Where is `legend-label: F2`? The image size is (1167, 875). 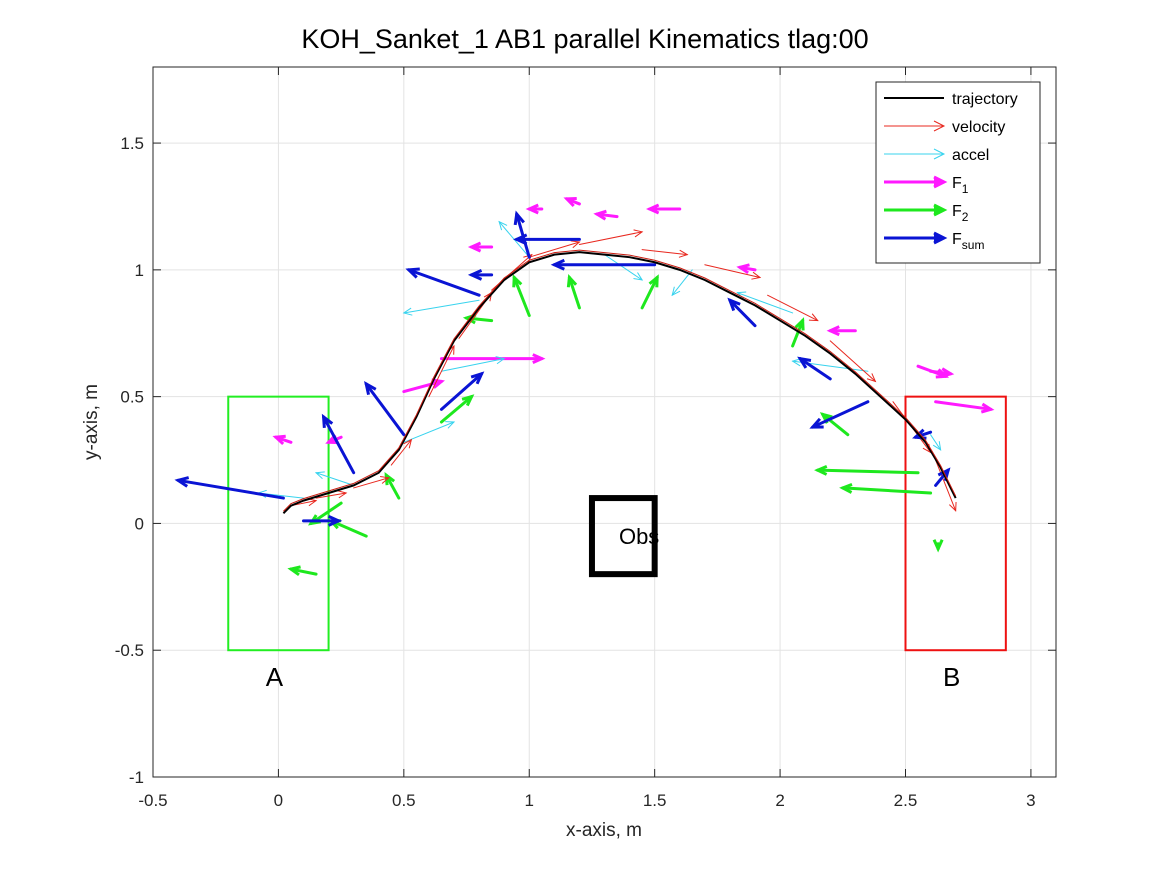
legend-label: F2 is located at coordinates (960, 213).